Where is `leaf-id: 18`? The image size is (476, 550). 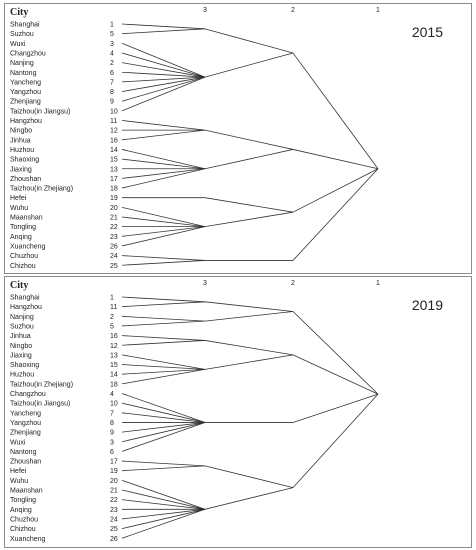 leaf-id: 18 is located at coordinates (114, 384).